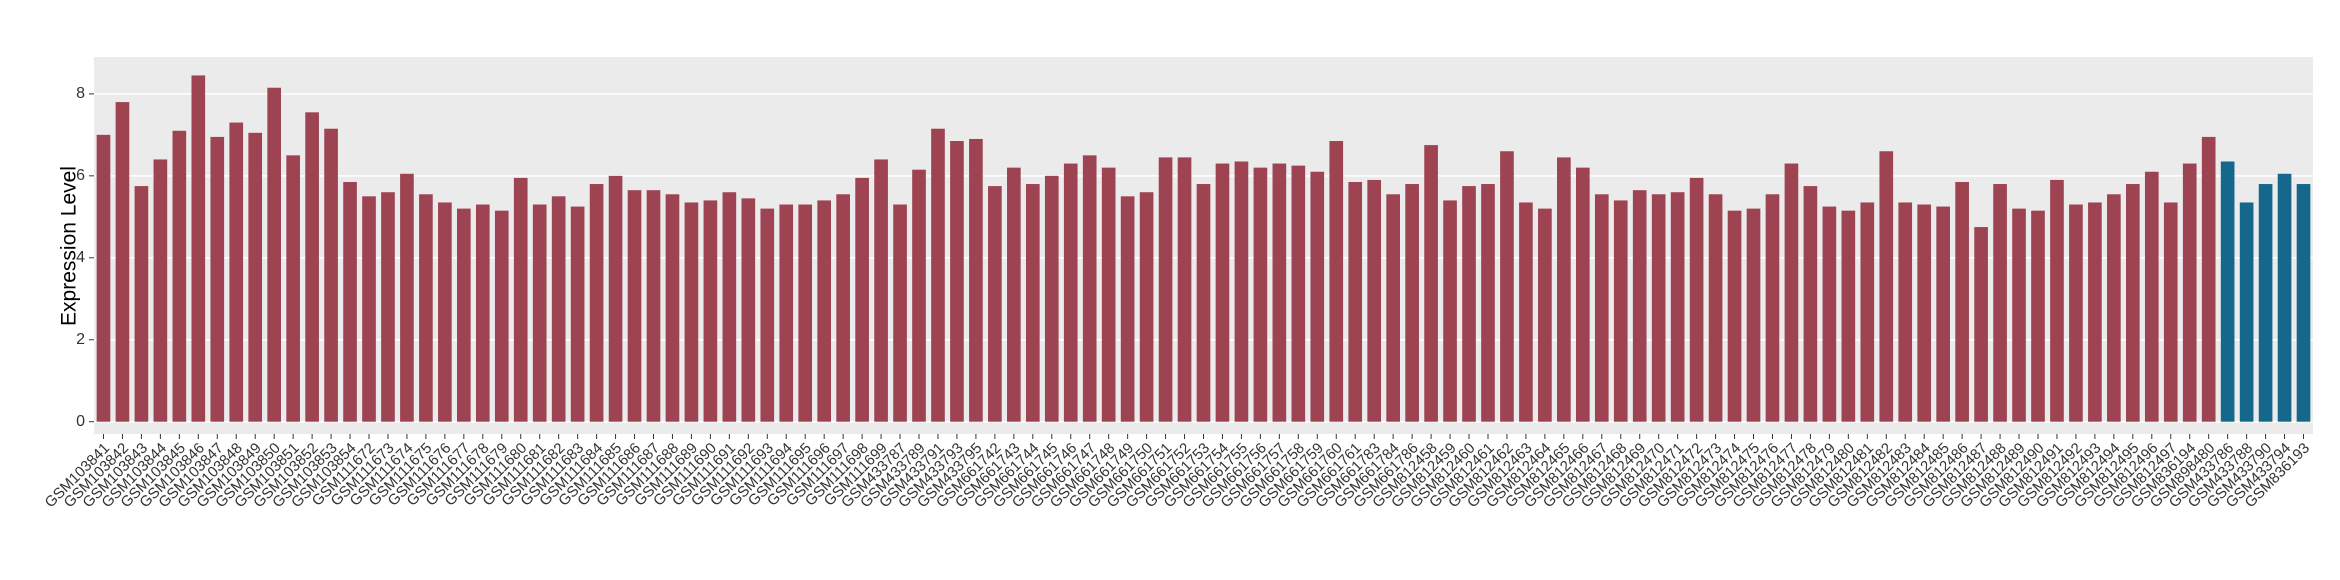 The height and width of the screenshot is (580, 2340). I want to click on y-axis-title: Expression Level, so click(69, 246).